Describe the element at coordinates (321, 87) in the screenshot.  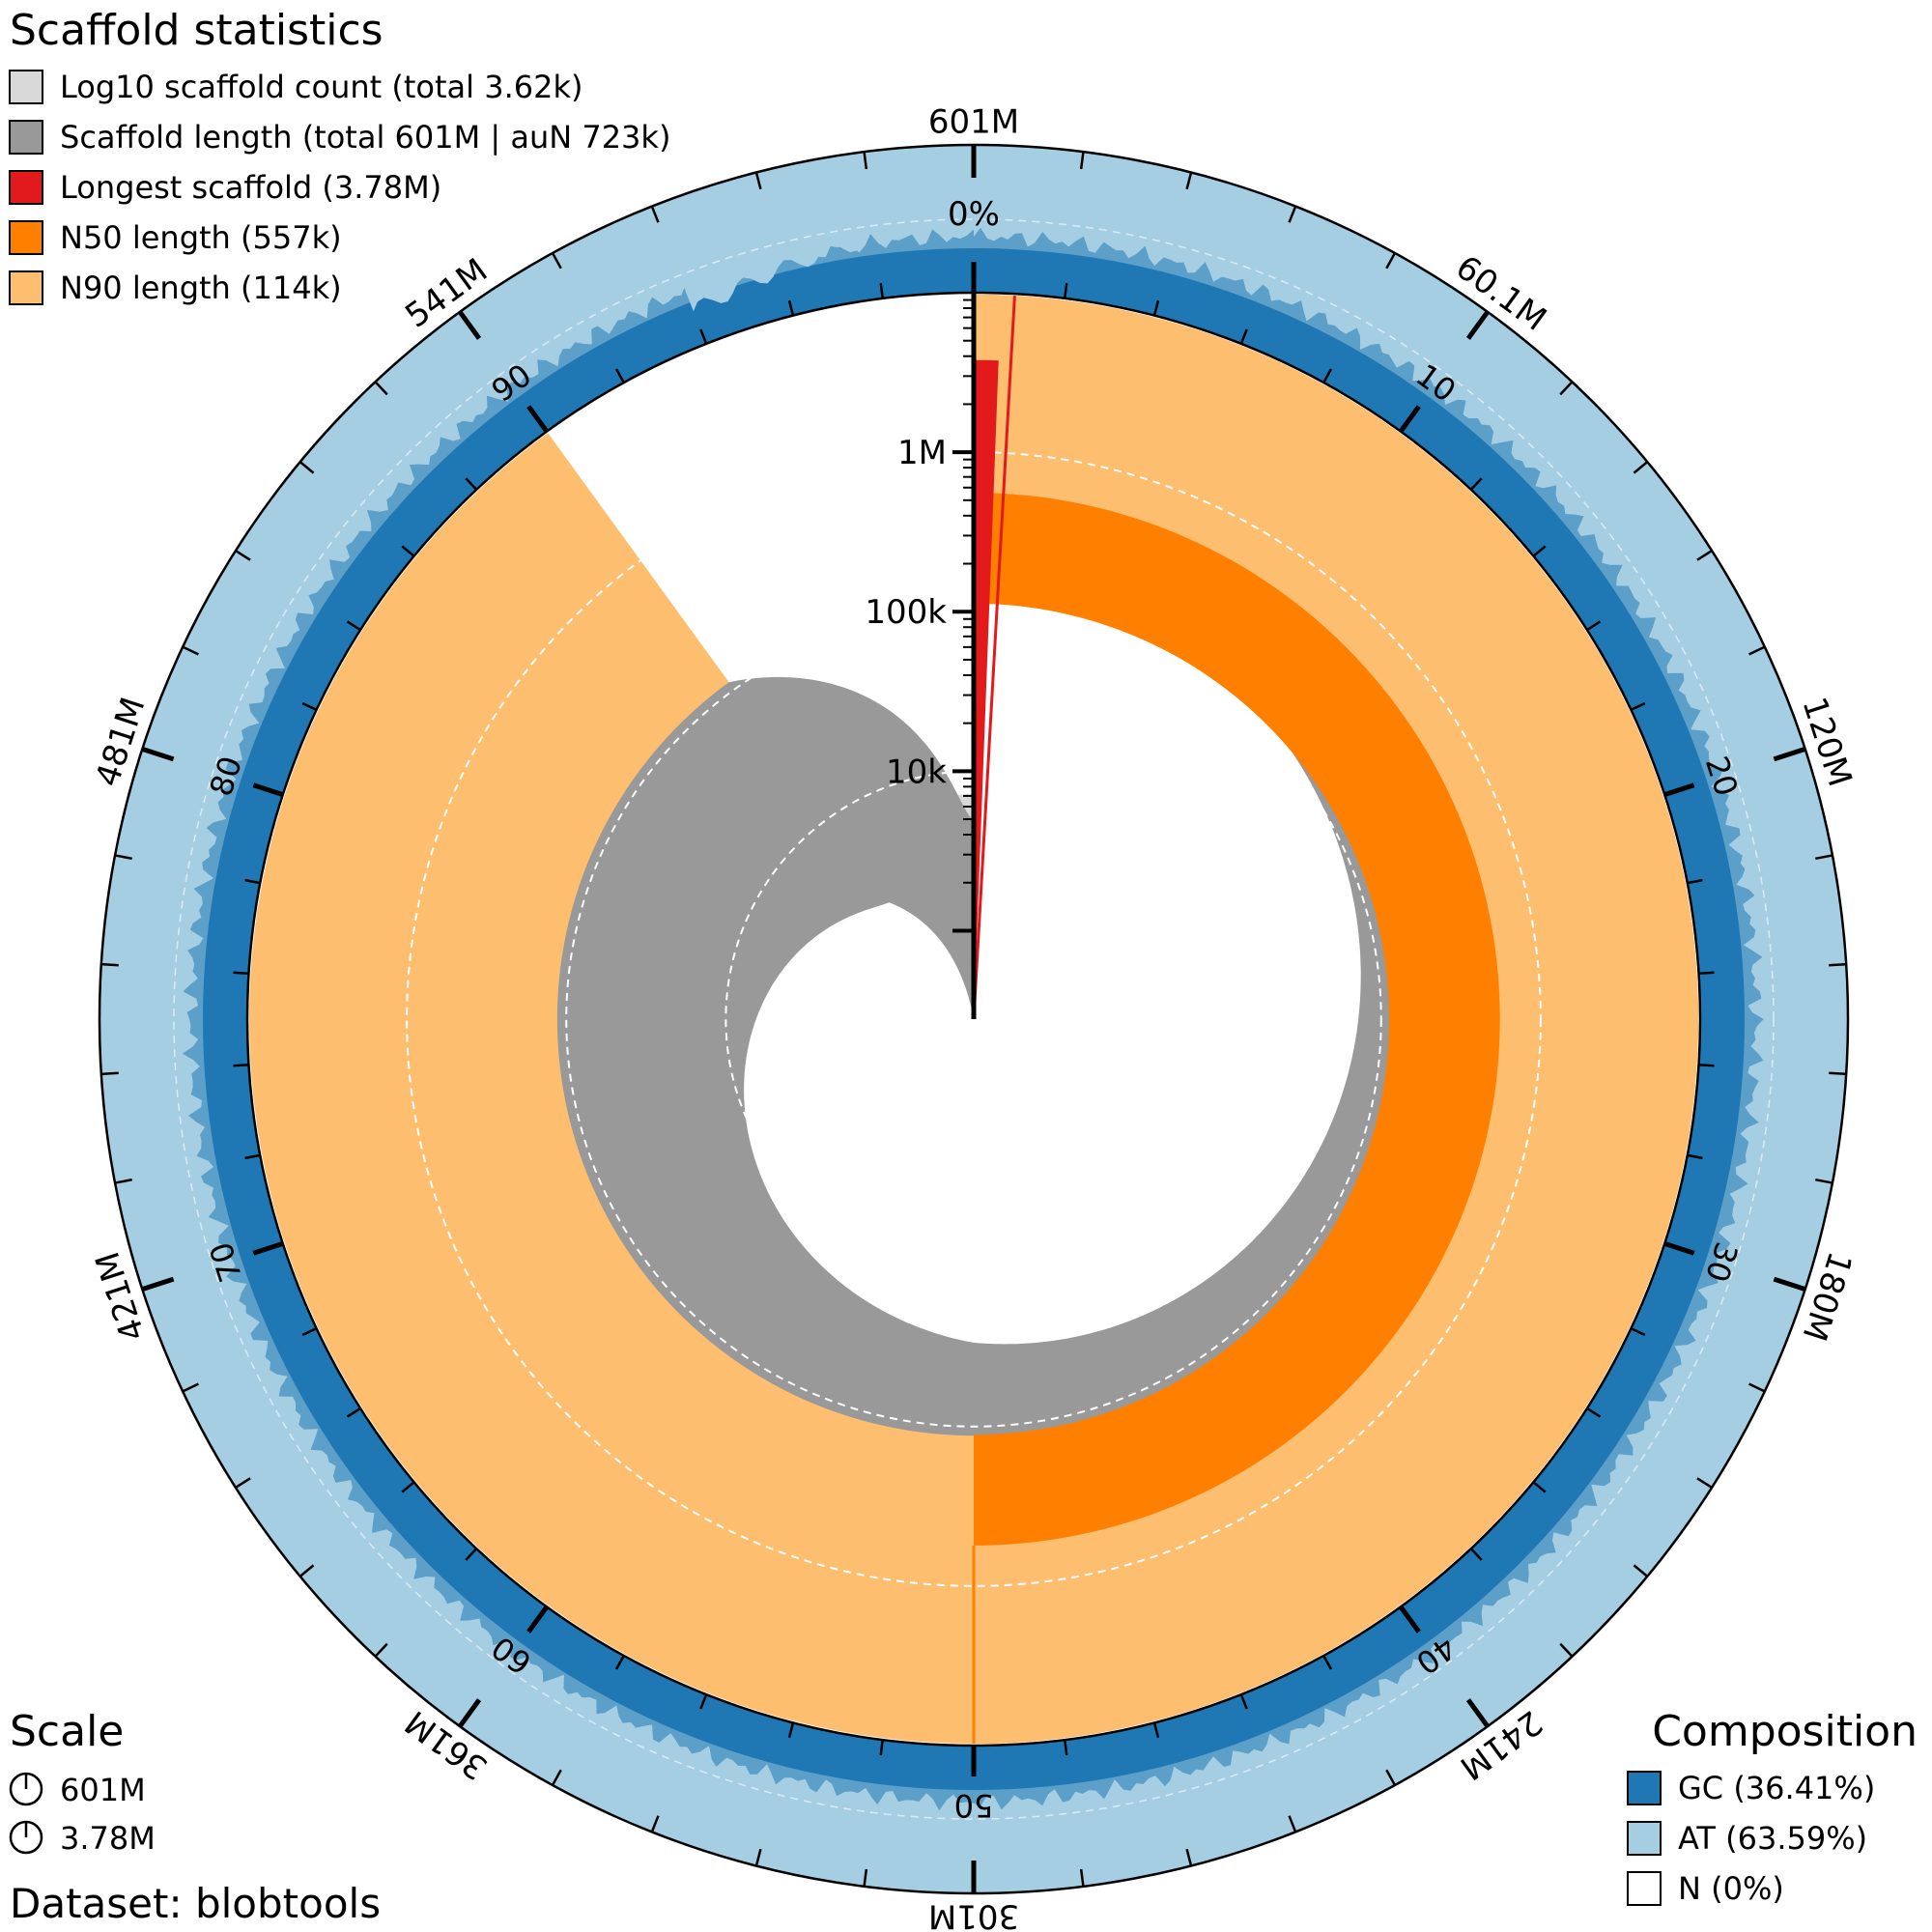
I see `legend-label: Log10 scaffold count (total 3.62k)` at that location.